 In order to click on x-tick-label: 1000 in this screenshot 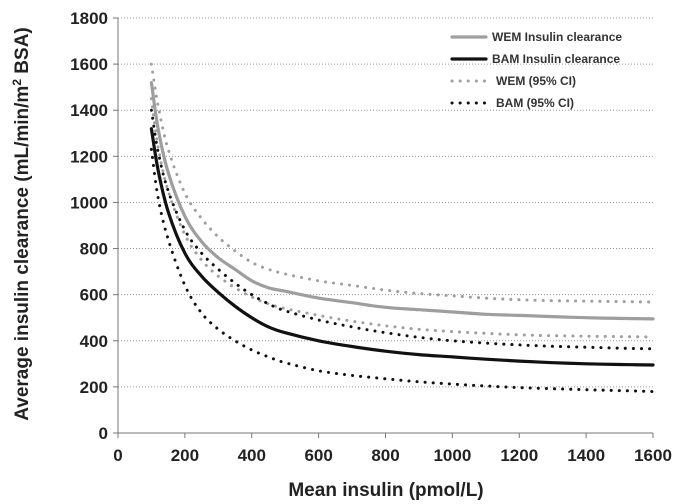, I will do `click(452, 455)`.